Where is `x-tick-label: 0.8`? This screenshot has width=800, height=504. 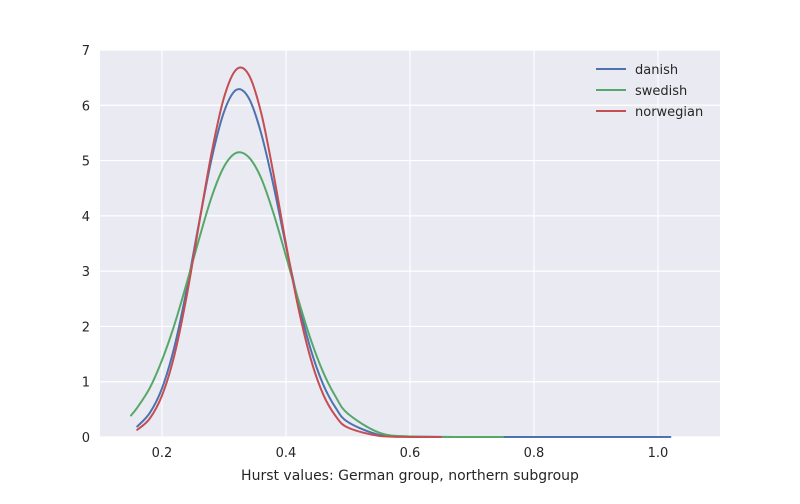
x-tick-label: 0.8 is located at coordinates (534, 453).